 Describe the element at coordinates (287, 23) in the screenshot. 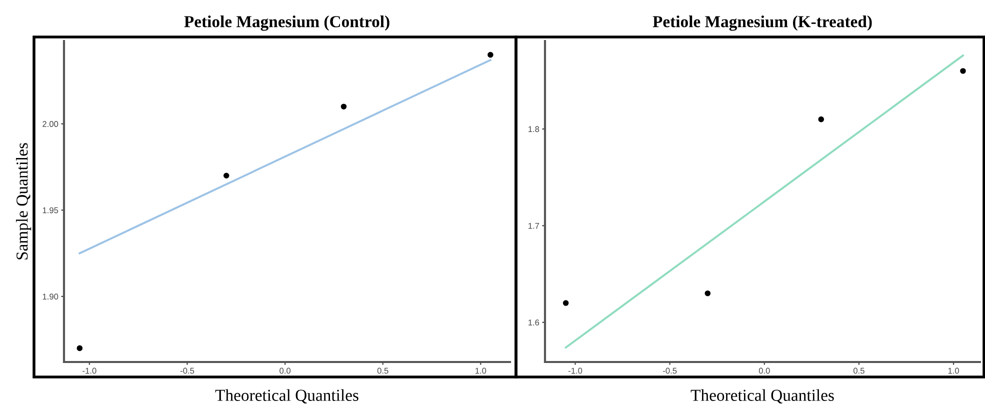

I see `chart-title: Petiole Magnesium (Control)` at that location.